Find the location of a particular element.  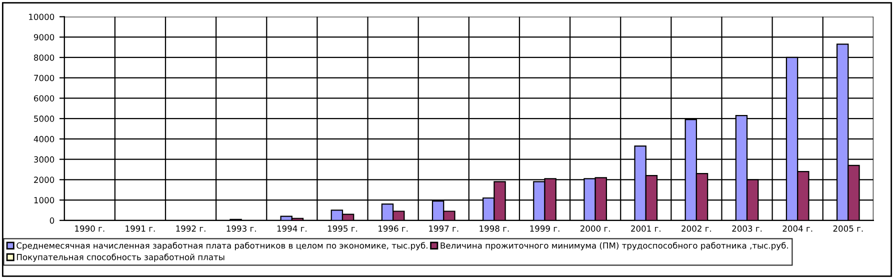

y-tick-label: 10000 is located at coordinates (41, 17).